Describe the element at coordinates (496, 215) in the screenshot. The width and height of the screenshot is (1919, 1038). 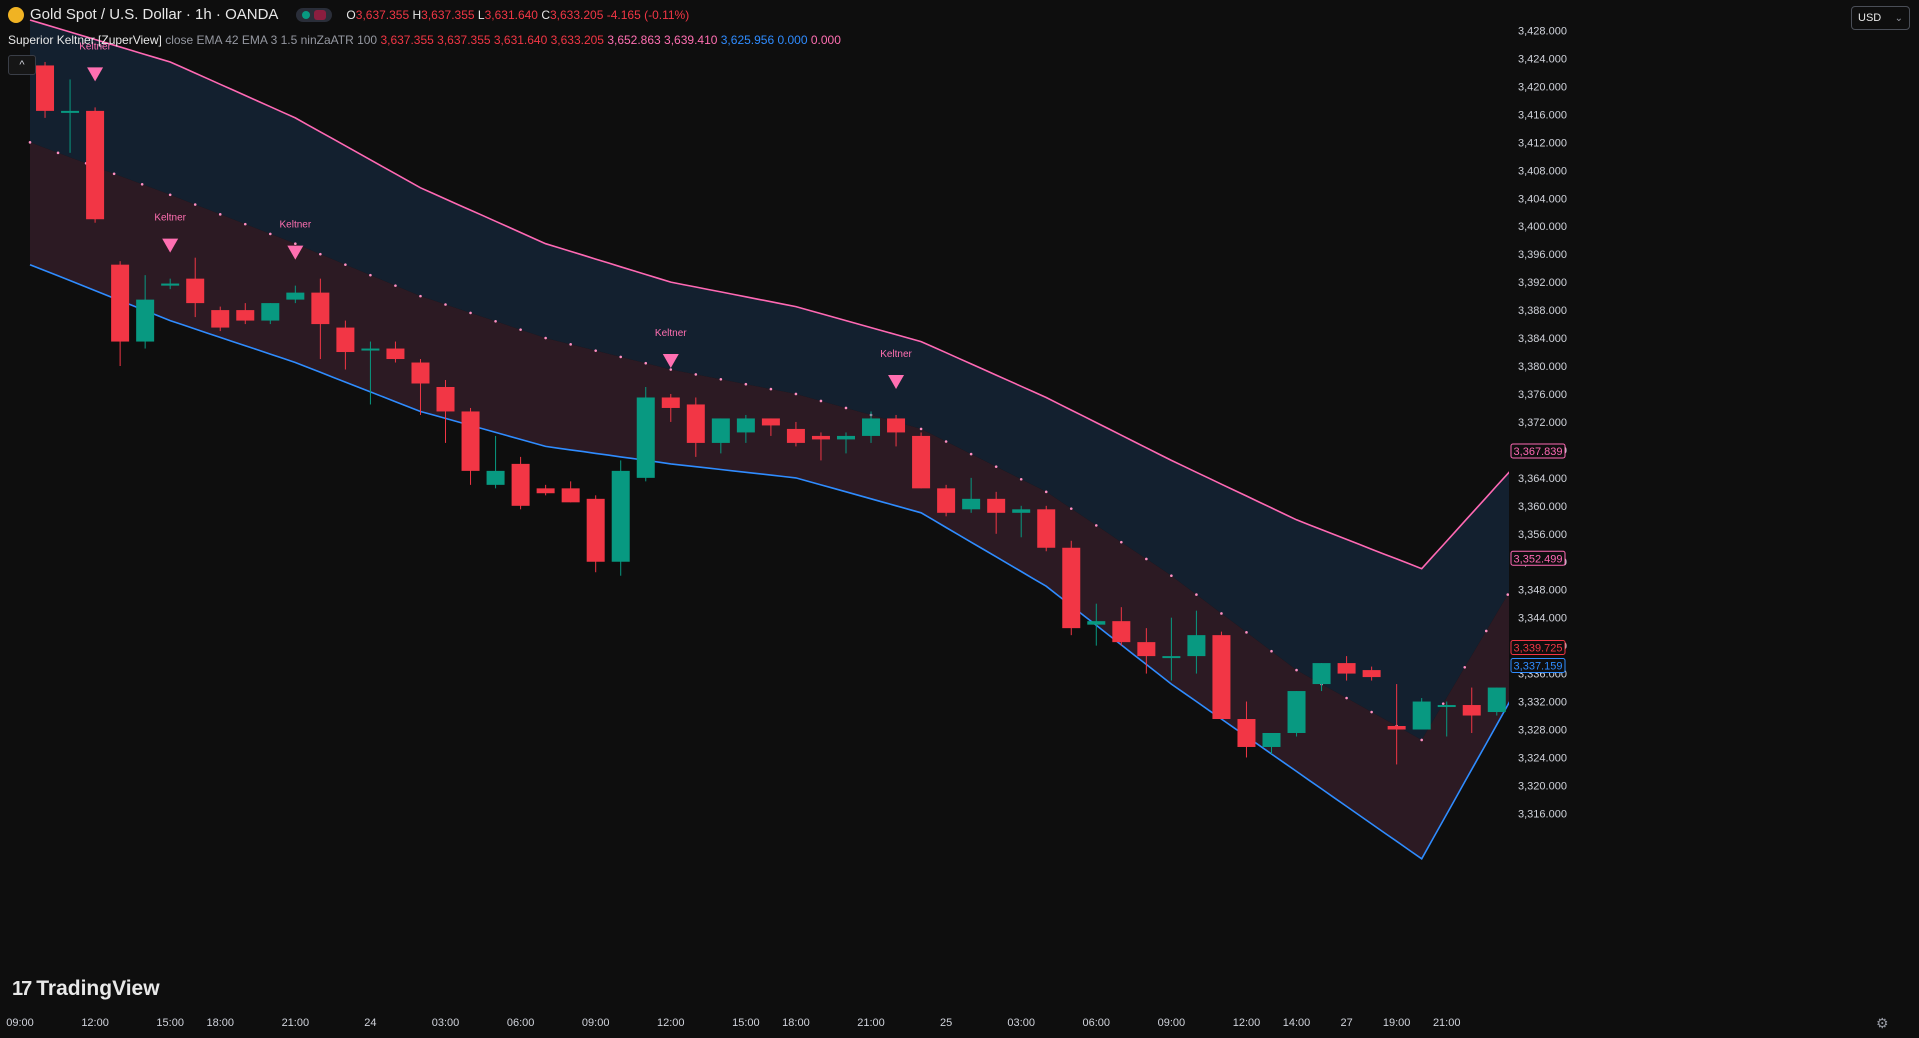
I see `keltner-signals: Keltner Keltner Keltner Keltner Keltner` at that location.